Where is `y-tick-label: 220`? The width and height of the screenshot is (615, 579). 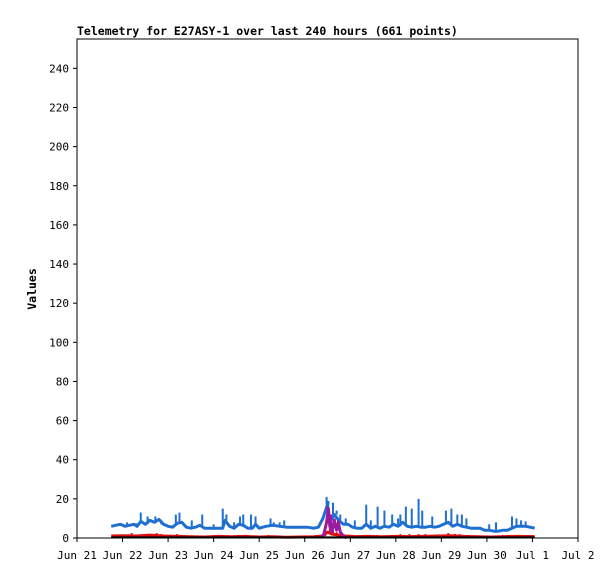
y-tick-label: 220 is located at coordinates (59, 107).